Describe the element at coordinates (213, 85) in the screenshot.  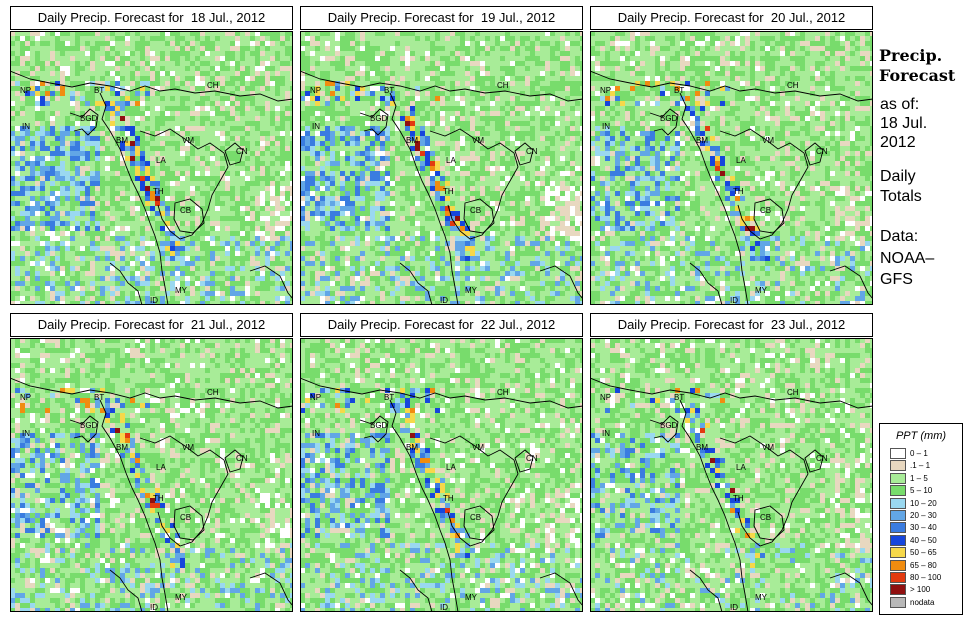
I see `country-label: CH` at that location.